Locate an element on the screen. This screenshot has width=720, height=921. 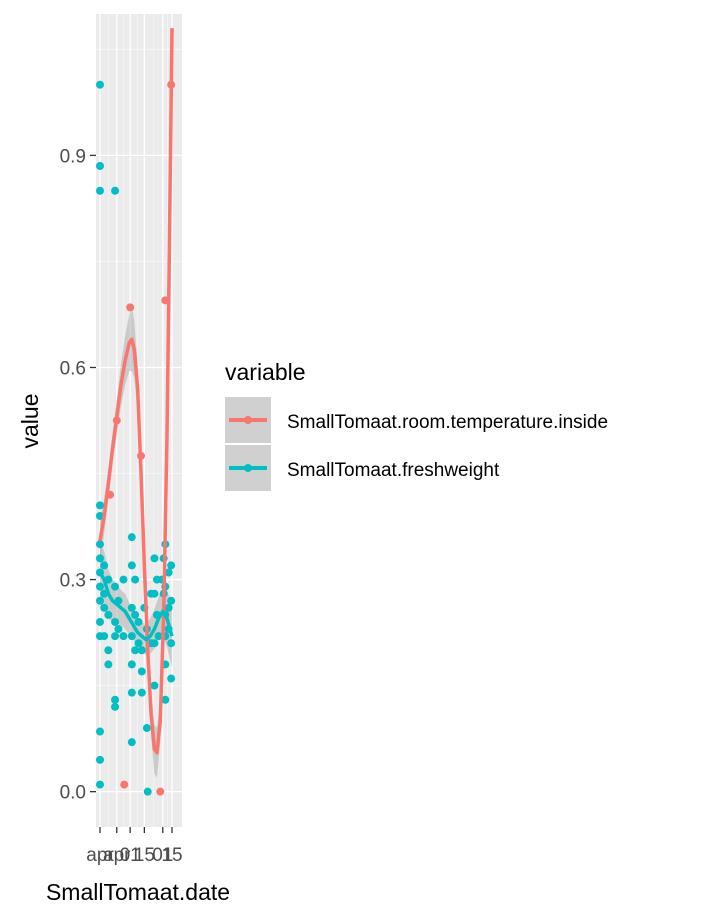
confidence-band is located at coordinates (136, 604).